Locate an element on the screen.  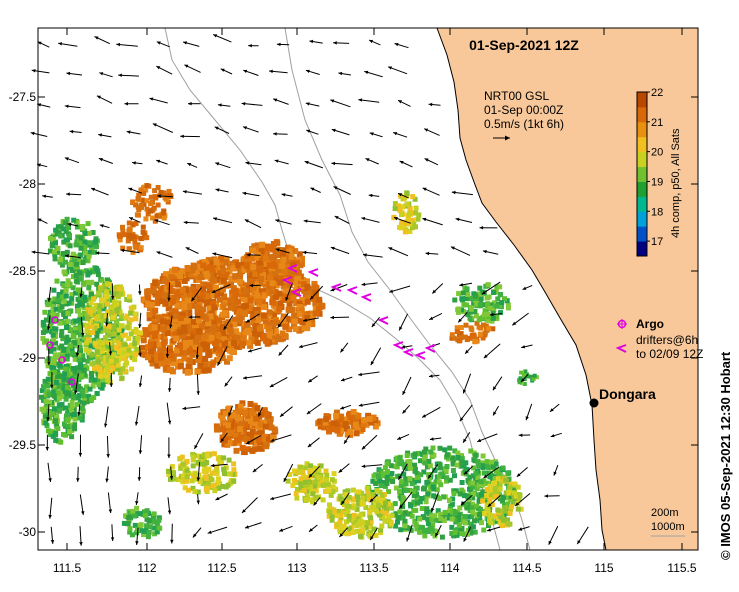
isobath-label-1000m: 1000m is located at coordinates (668, 527).